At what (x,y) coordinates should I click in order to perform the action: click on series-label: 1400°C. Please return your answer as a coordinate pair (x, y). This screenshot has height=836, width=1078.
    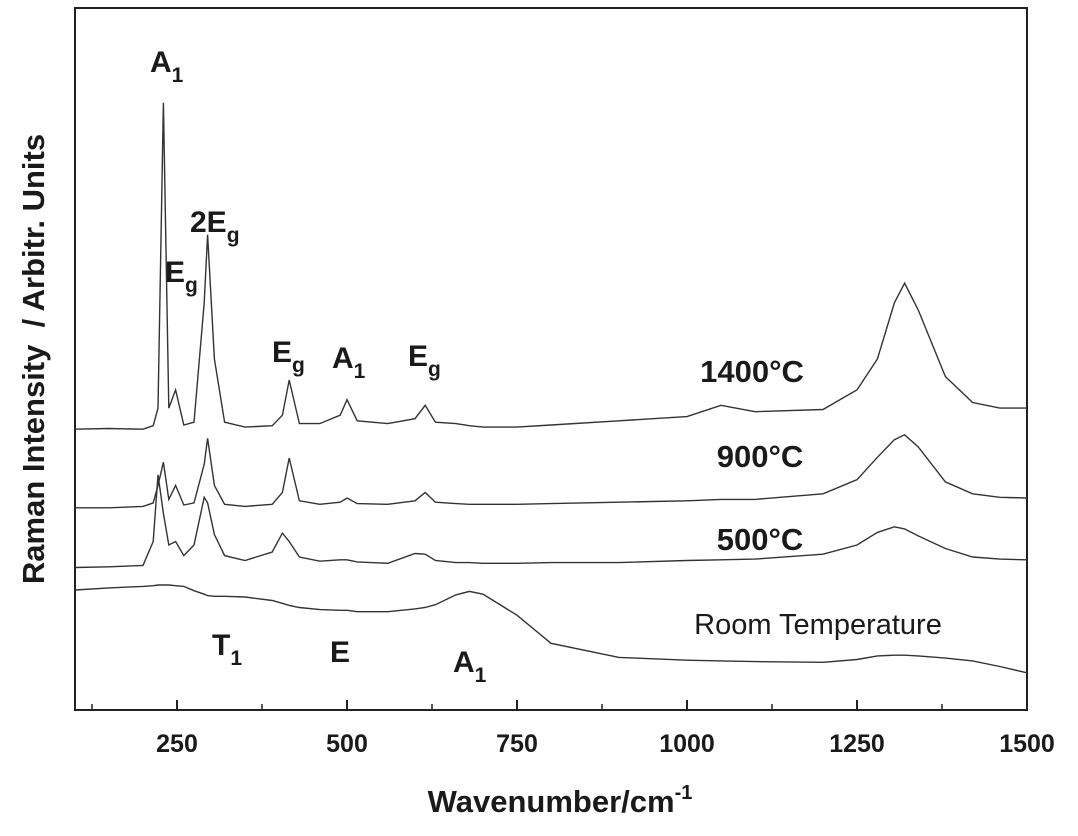
    Looking at the image, I should click on (752, 371).